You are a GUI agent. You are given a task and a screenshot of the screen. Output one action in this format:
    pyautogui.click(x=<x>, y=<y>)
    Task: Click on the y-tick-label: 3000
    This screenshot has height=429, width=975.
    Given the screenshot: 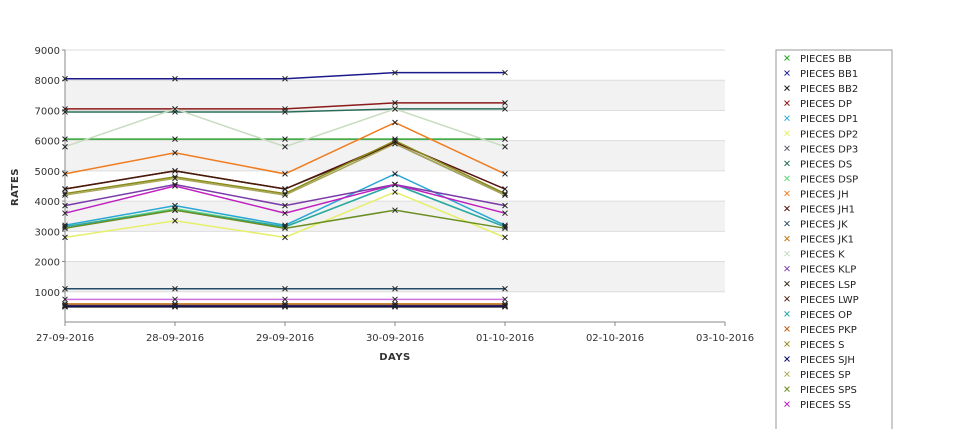 What is the action you would take?
    pyautogui.click(x=47, y=232)
    